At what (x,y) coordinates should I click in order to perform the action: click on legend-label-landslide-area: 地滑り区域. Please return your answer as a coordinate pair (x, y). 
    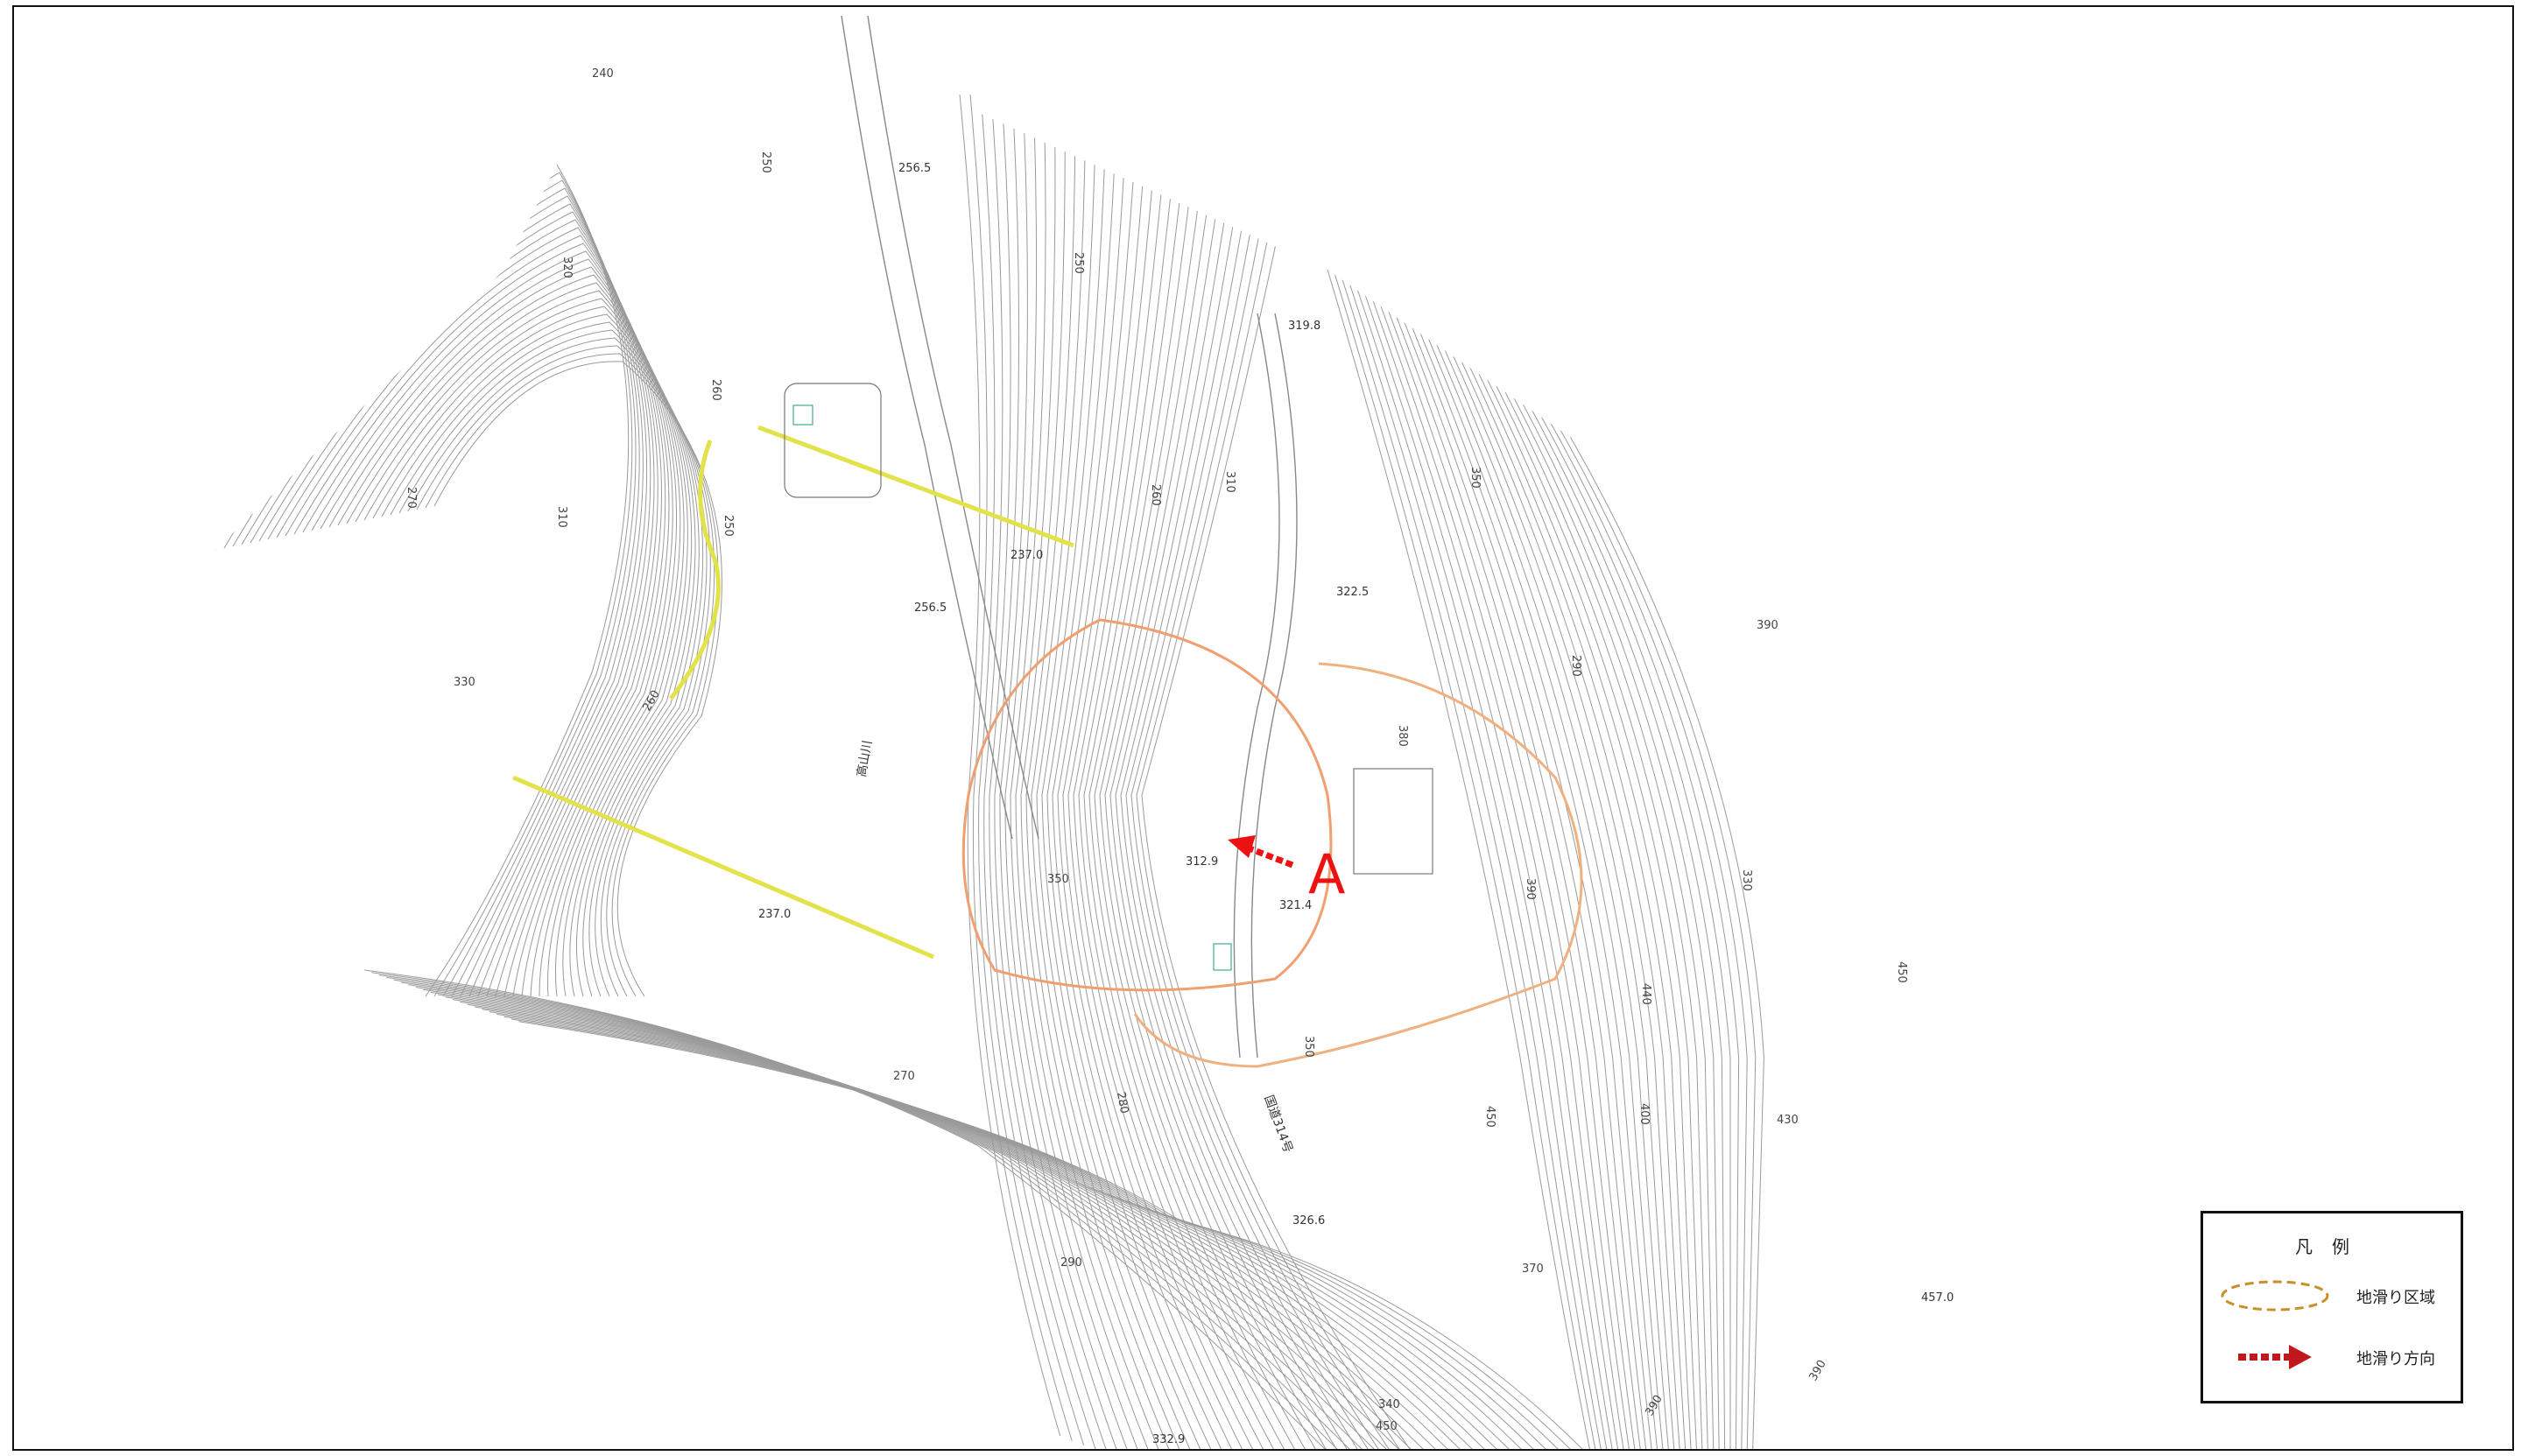
    Looking at the image, I should click on (2395, 1298).